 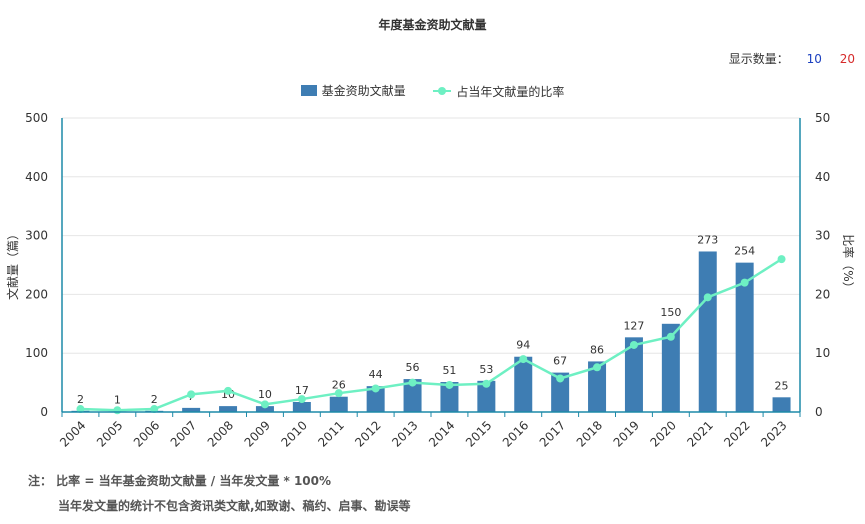 What do you see at coordinates (257, 433) in the screenshot?
I see `x-tick-label: 2009` at bounding box center [257, 433].